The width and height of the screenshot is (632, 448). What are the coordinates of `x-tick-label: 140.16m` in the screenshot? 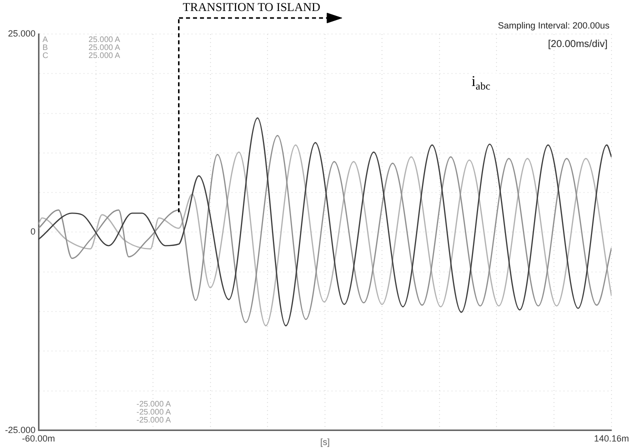 It's located at (612, 438).